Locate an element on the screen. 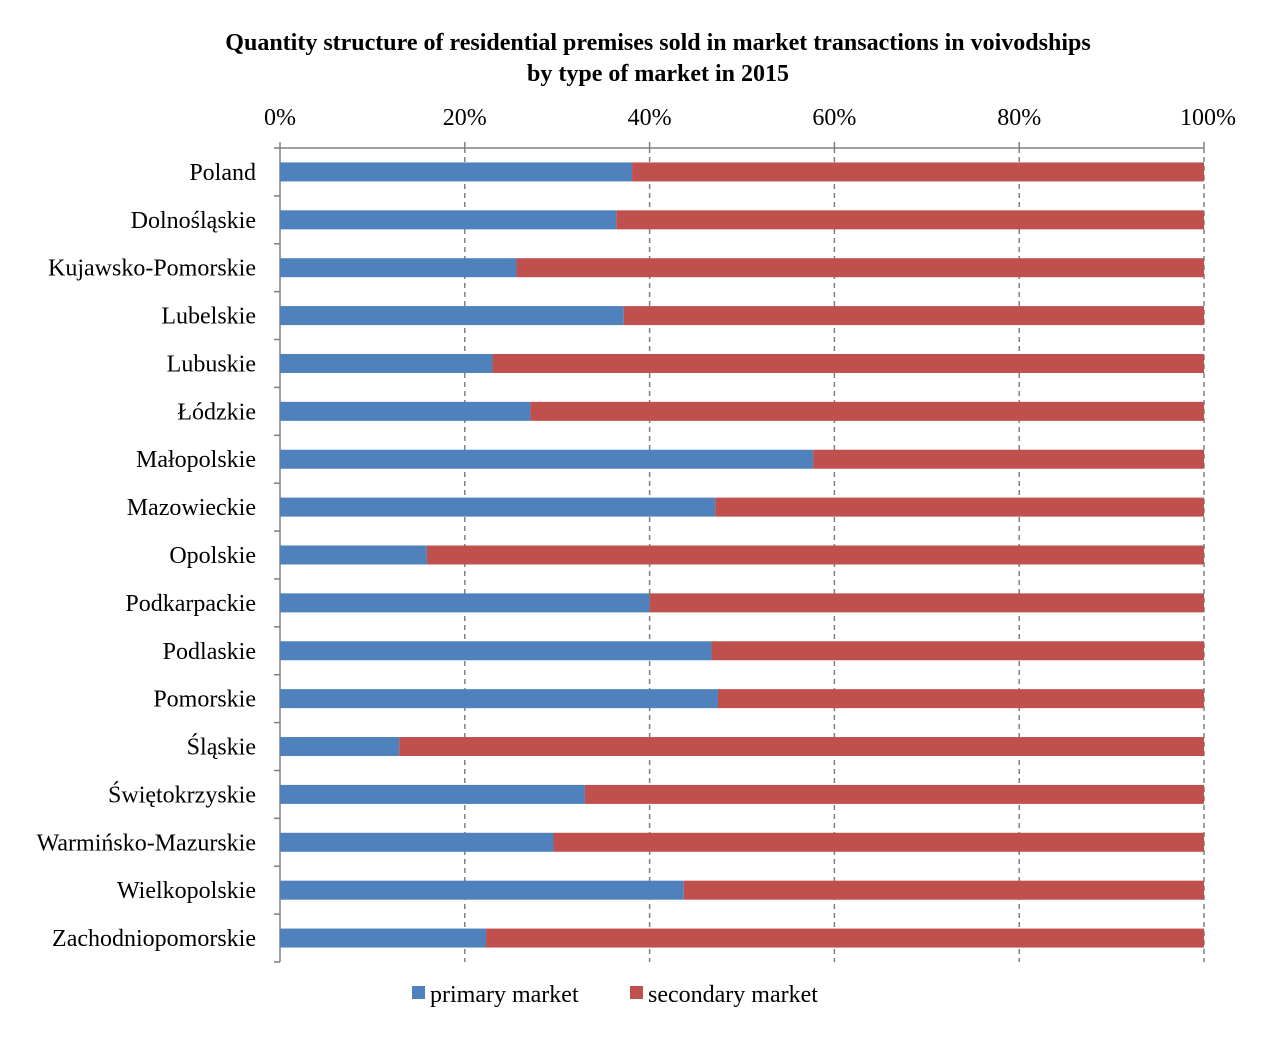  category-label: Podkarpackie is located at coordinates (190, 604).